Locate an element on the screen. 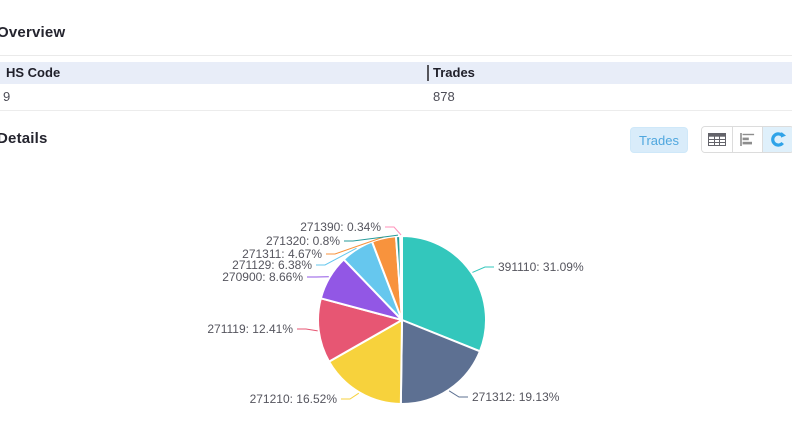  pie-label-271390: 271390: 0.34% is located at coordinates (340, 227).